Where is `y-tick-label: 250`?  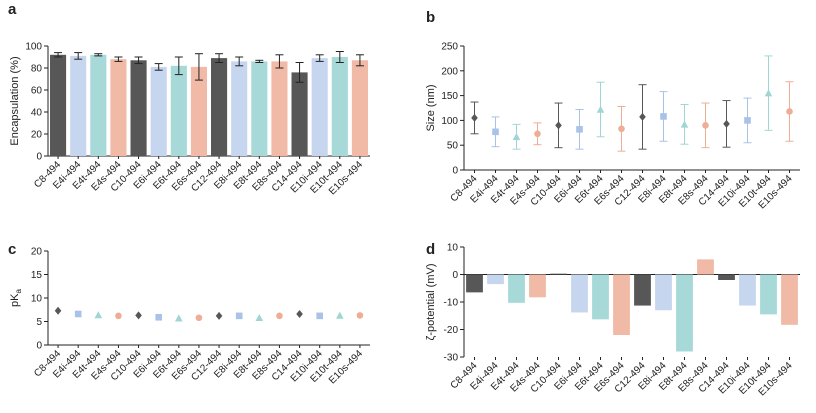 y-tick-label: 250 is located at coordinates (449, 47).